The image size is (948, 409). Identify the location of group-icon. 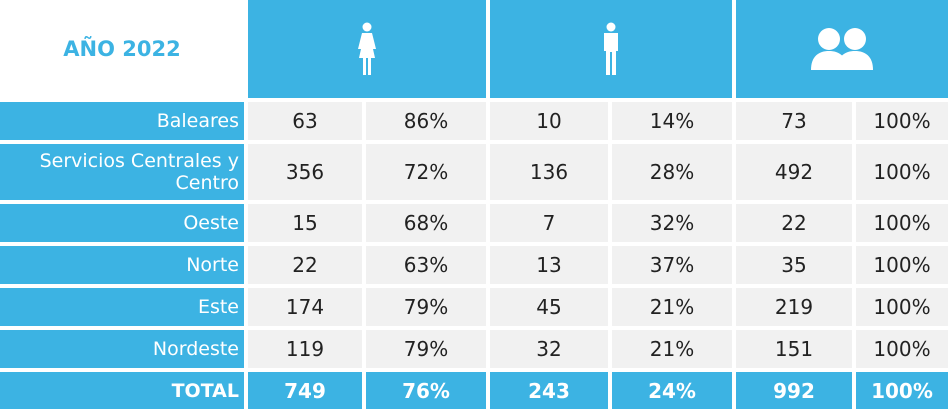
(842, 49).